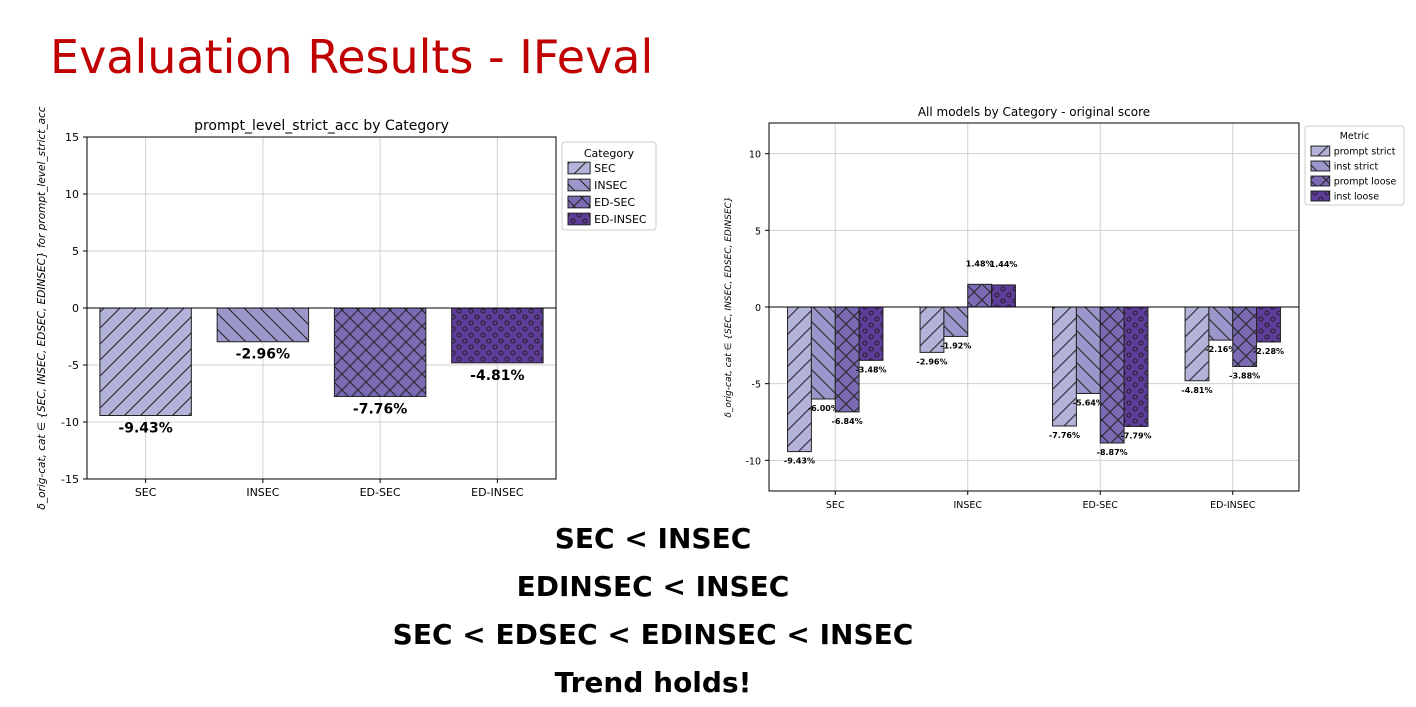 This screenshot has width=1416, height=707. Describe the element at coordinates (653, 634) in the screenshot. I see `conclusion-line-3: SEC < EDSEC < EDINSEC < INSEC` at that location.